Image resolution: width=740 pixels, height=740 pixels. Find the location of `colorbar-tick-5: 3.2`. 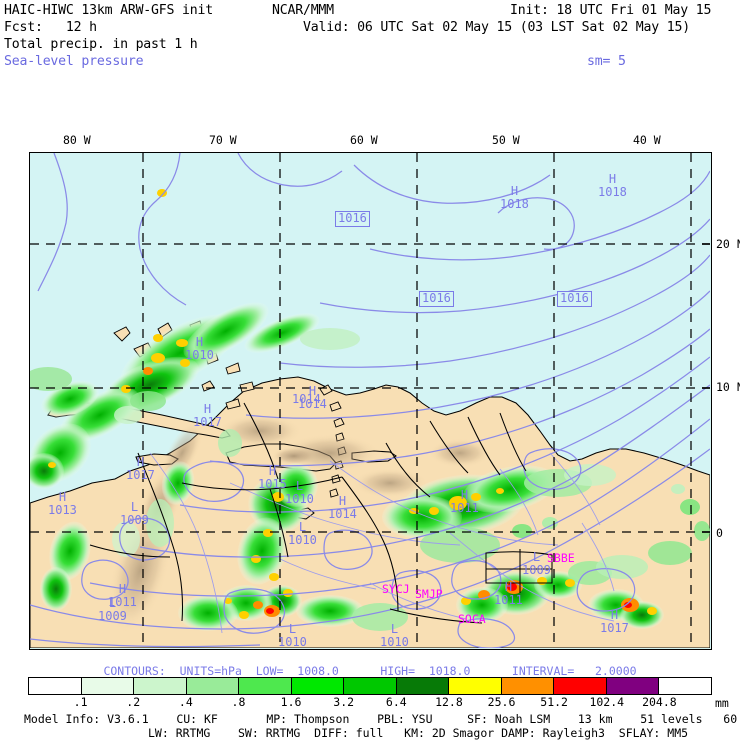

colorbar-tick-5: 3.2 is located at coordinates (344, 702).